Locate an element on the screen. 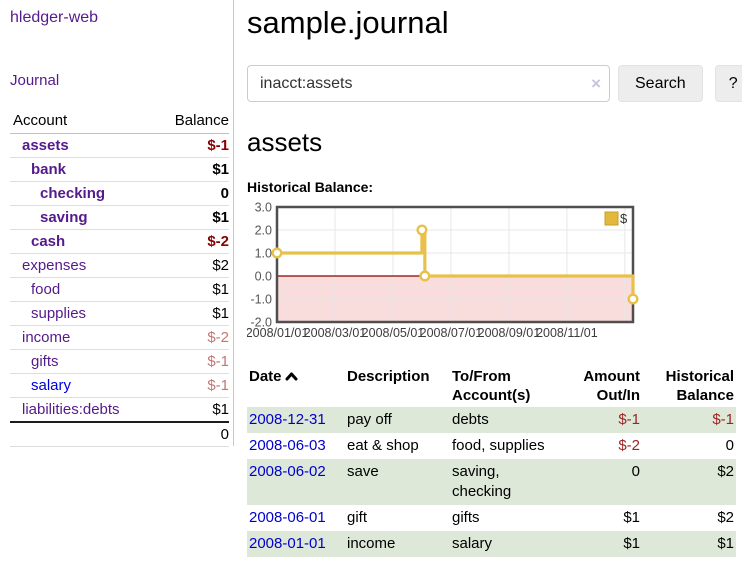 The height and width of the screenshot is (582, 742). search-input is located at coordinates (428, 83).